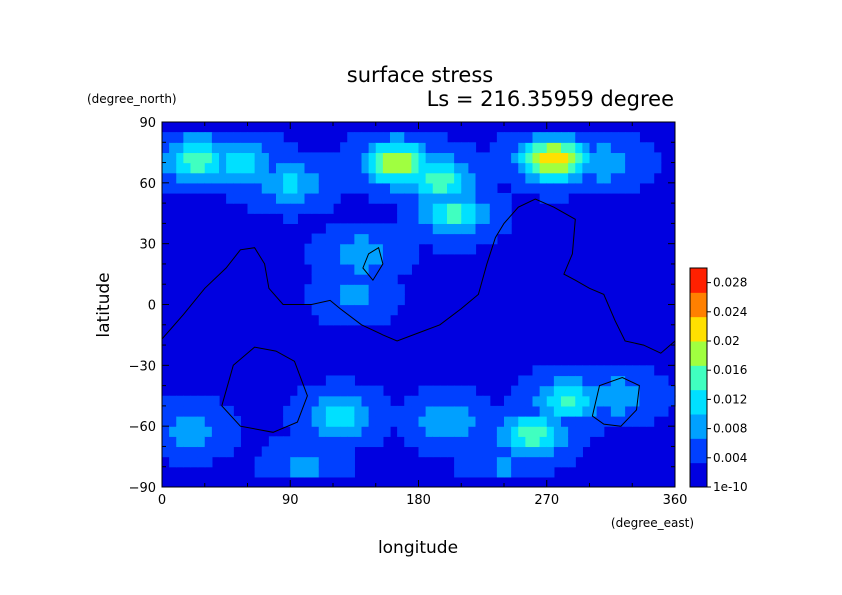 The width and height of the screenshot is (842, 595). Describe the element at coordinates (290, 500) in the screenshot. I see `x-tick-label: 90` at that location.